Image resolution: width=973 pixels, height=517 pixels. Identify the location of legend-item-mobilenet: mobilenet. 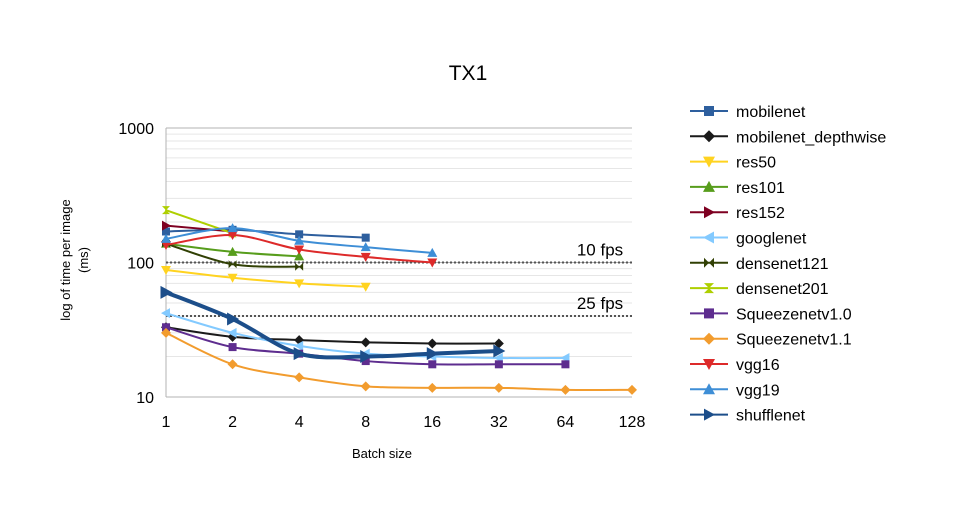
(748, 112).